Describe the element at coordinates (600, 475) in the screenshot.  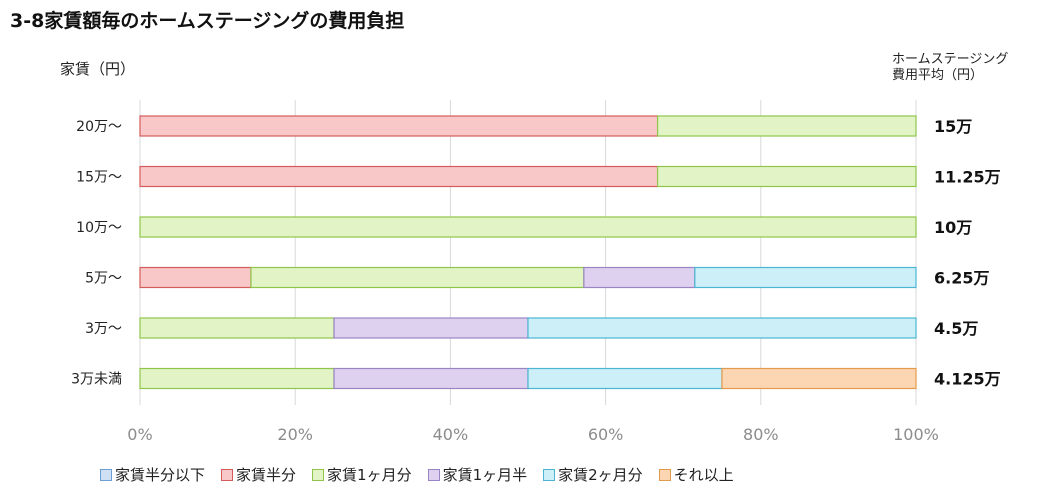
I see `legend-label: 家賃2ヶ月分` at that location.